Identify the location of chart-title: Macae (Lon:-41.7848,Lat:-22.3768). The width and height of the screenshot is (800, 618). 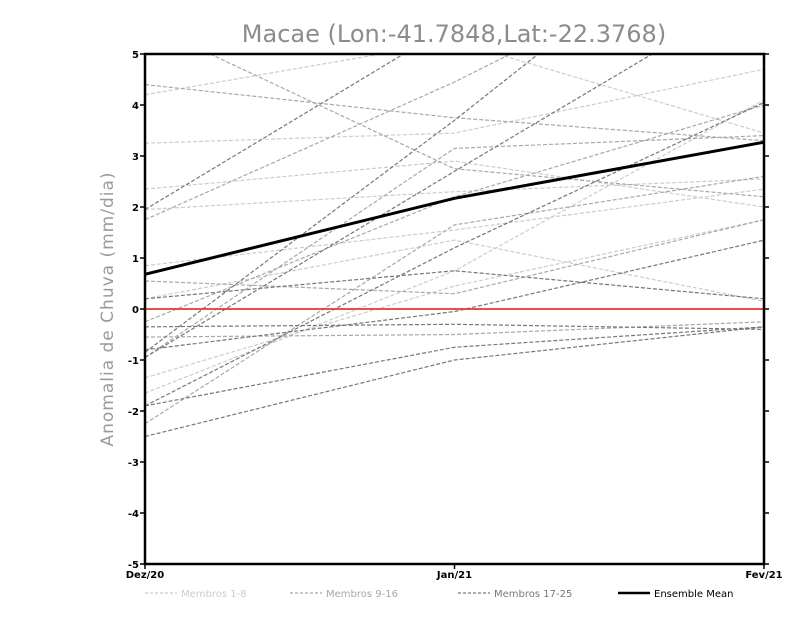
(454, 34).